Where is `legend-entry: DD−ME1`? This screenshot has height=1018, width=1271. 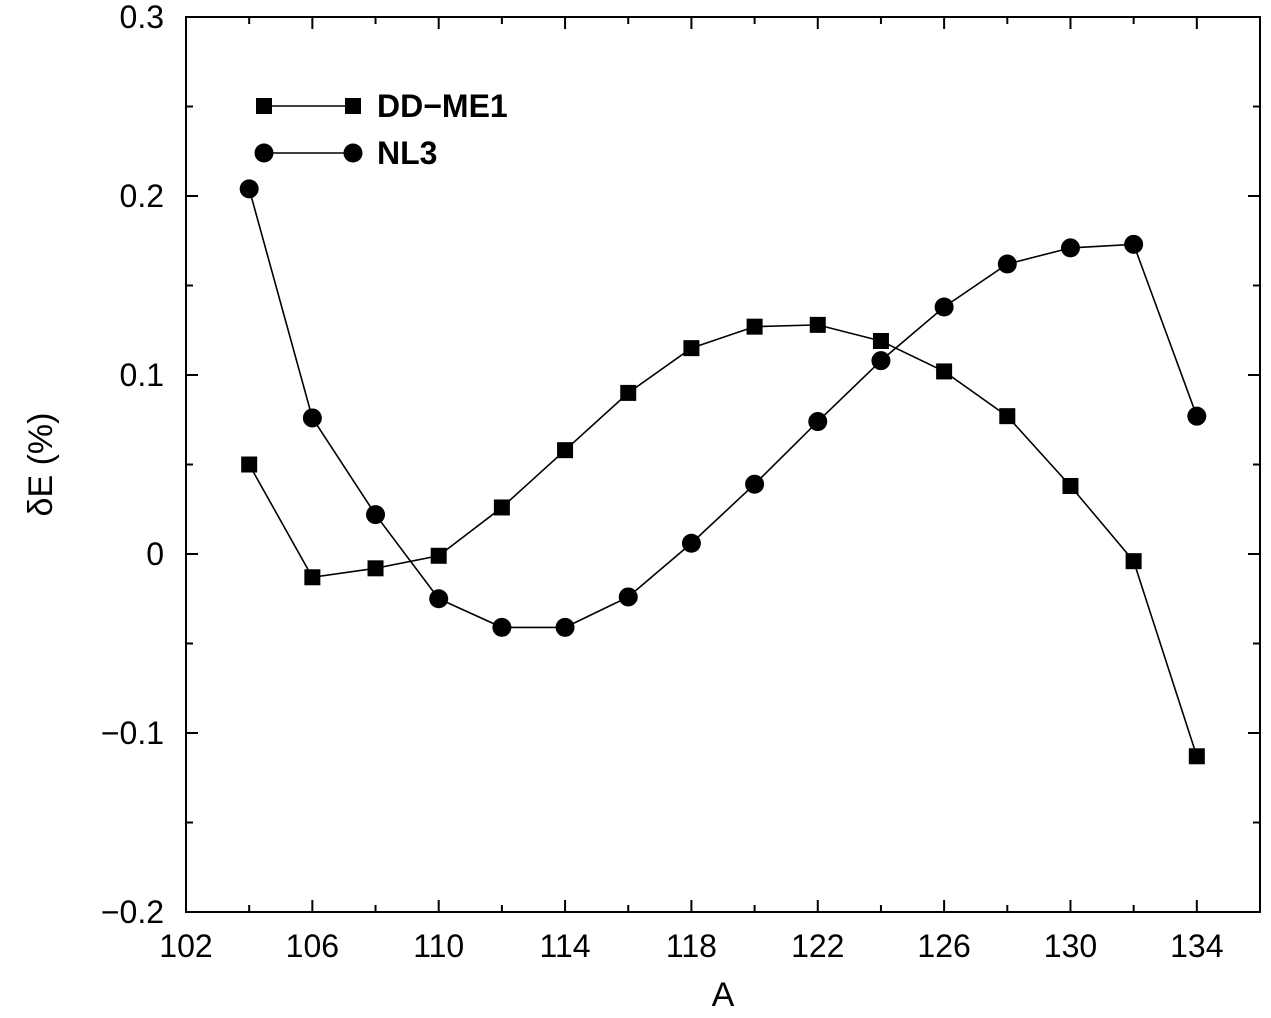 legend-entry: DD−ME1 is located at coordinates (382, 106).